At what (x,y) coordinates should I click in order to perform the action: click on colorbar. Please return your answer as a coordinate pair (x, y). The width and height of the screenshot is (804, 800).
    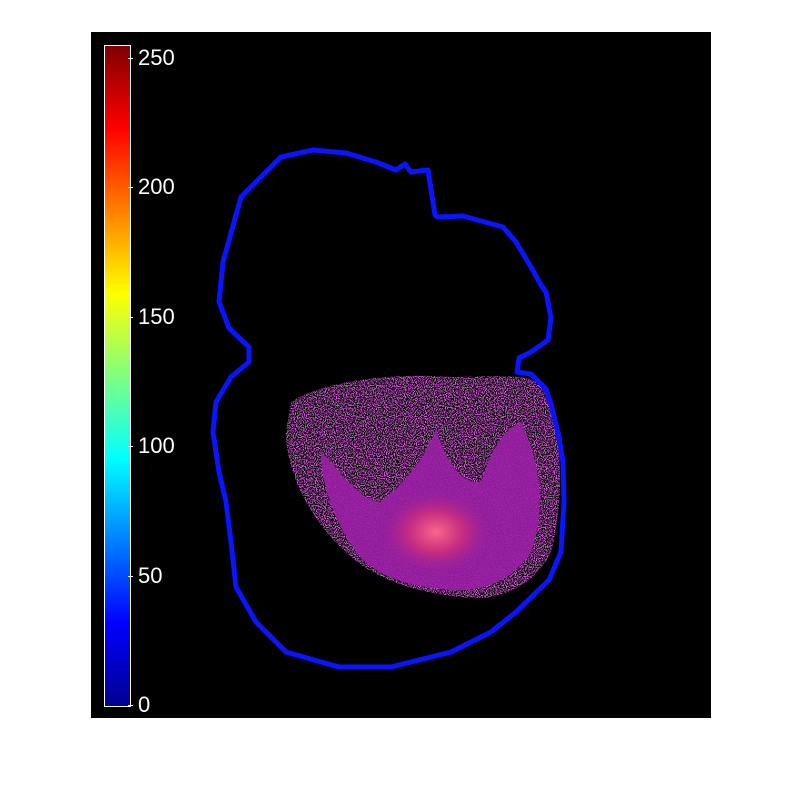
    Looking at the image, I should click on (117, 376).